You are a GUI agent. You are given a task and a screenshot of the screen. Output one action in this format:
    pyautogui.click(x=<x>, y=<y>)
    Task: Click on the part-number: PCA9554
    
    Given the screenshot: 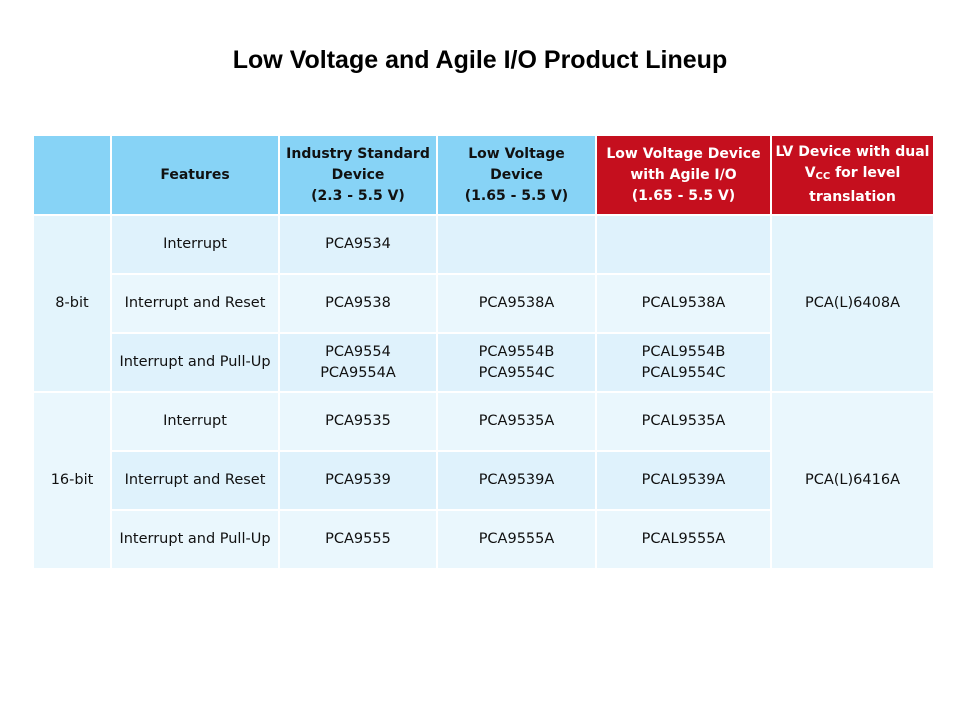 What is the action you would take?
    pyautogui.click(x=358, y=351)
    